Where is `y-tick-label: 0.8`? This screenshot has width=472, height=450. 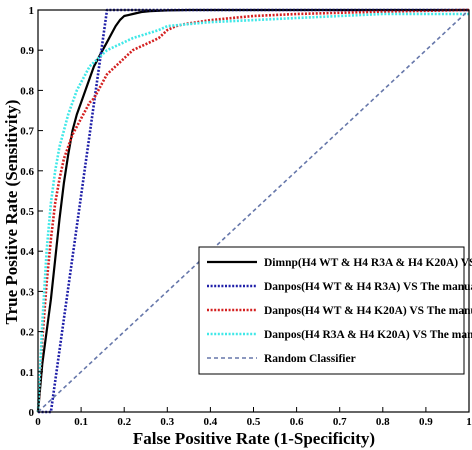 y-tick-label: 0.8 is located at coordinates (27, 91).